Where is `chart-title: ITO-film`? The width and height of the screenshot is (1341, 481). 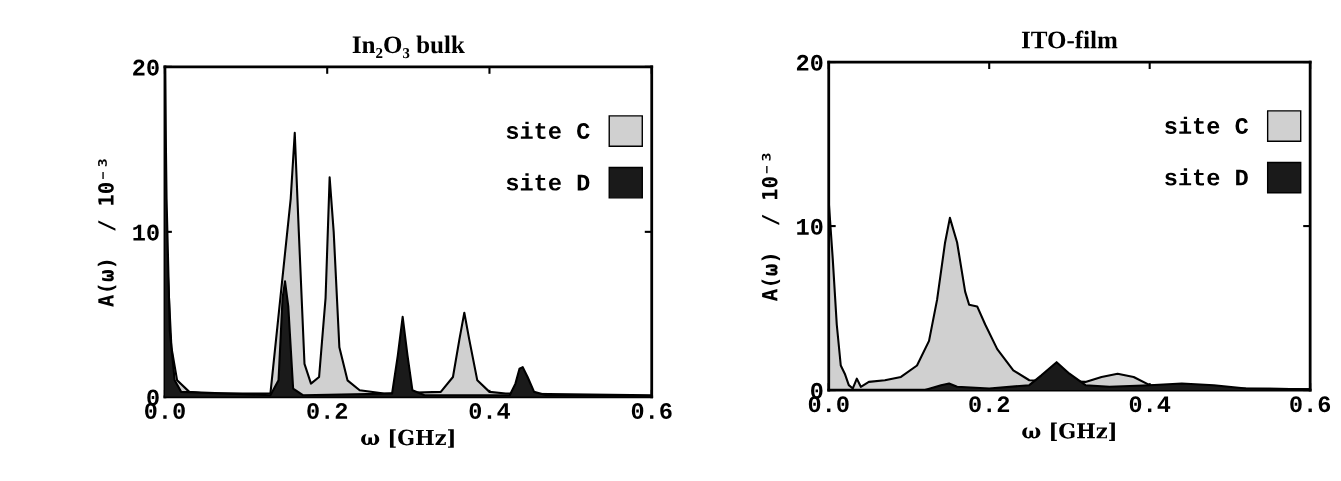
chart-title: ITO-film is located at coordinates (1069, 39).